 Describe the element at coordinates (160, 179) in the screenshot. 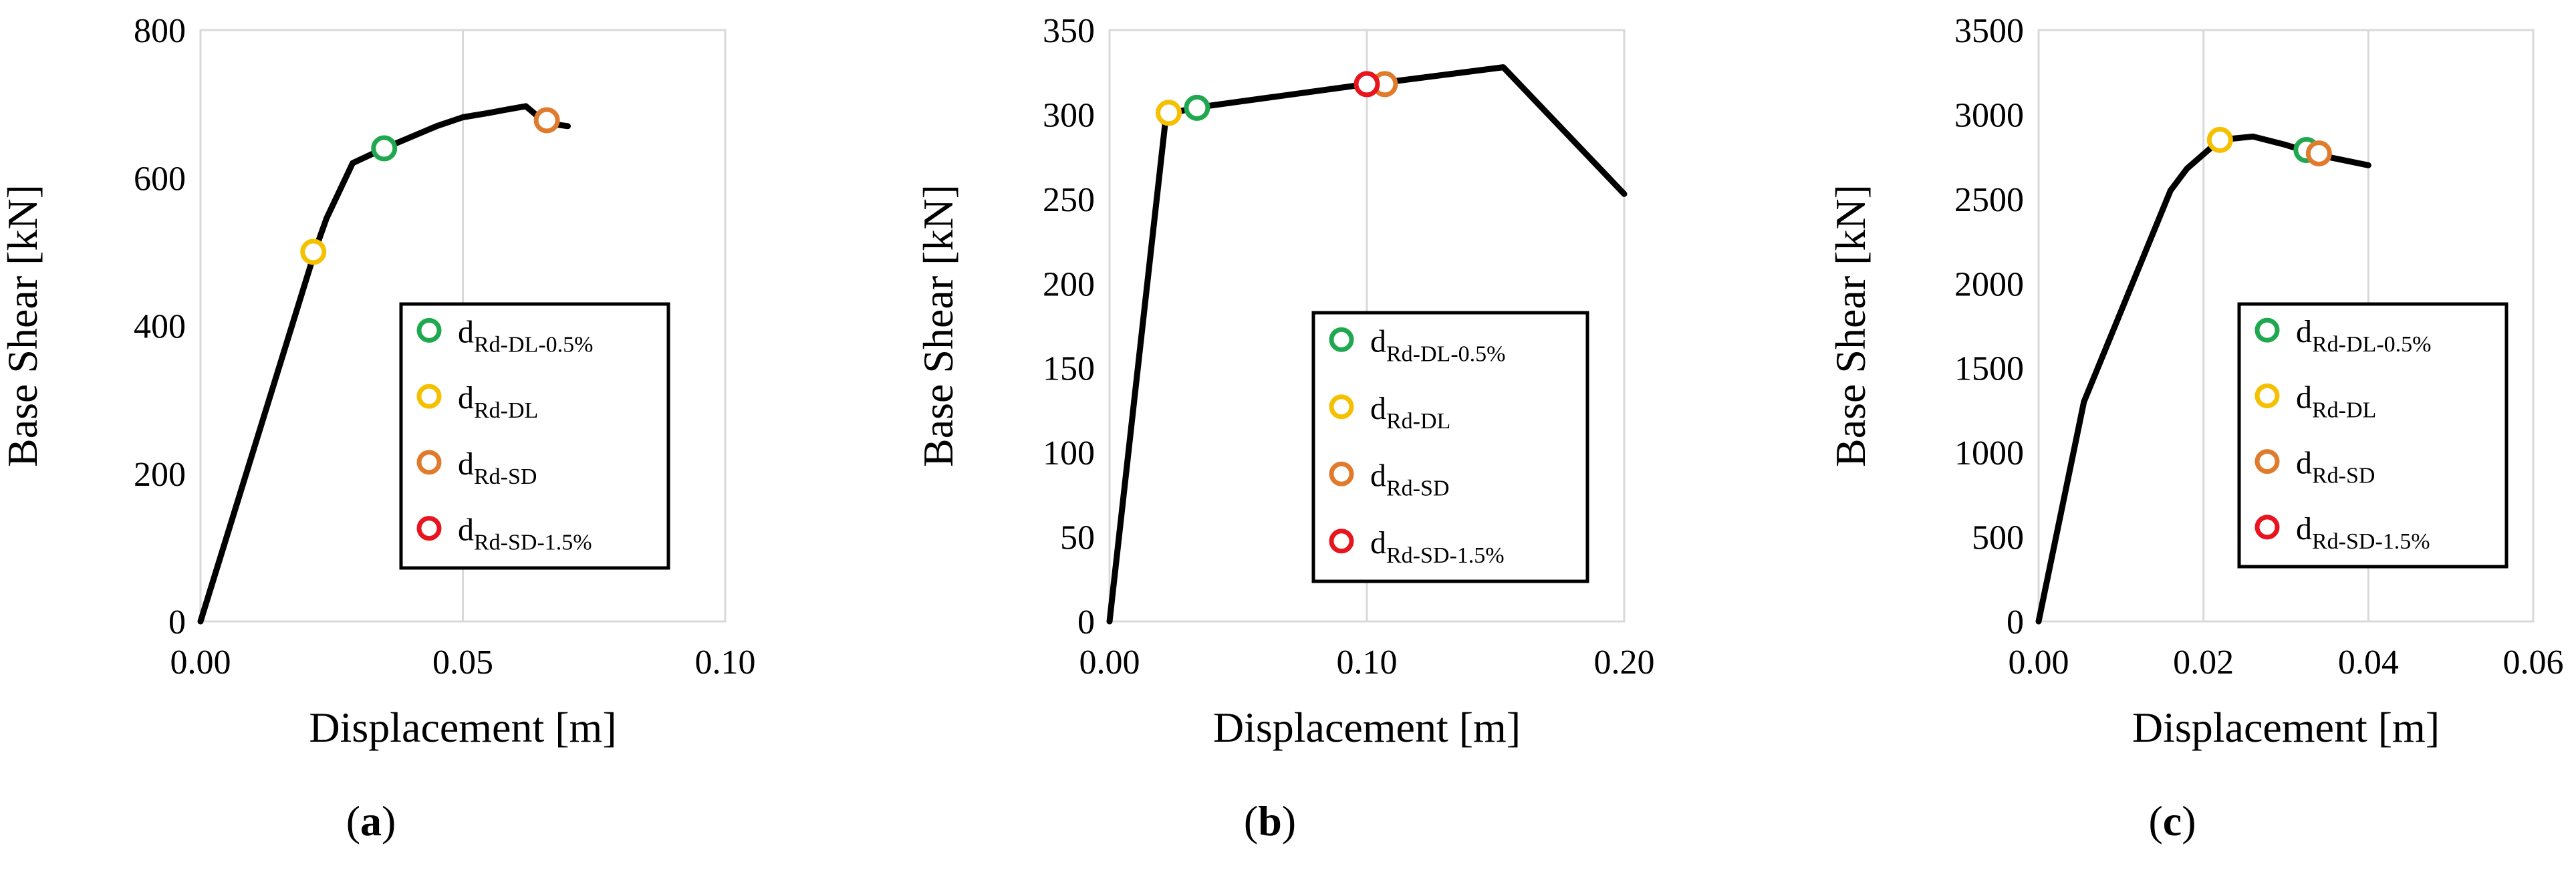

I see `y-tick-label: 600` at that location.